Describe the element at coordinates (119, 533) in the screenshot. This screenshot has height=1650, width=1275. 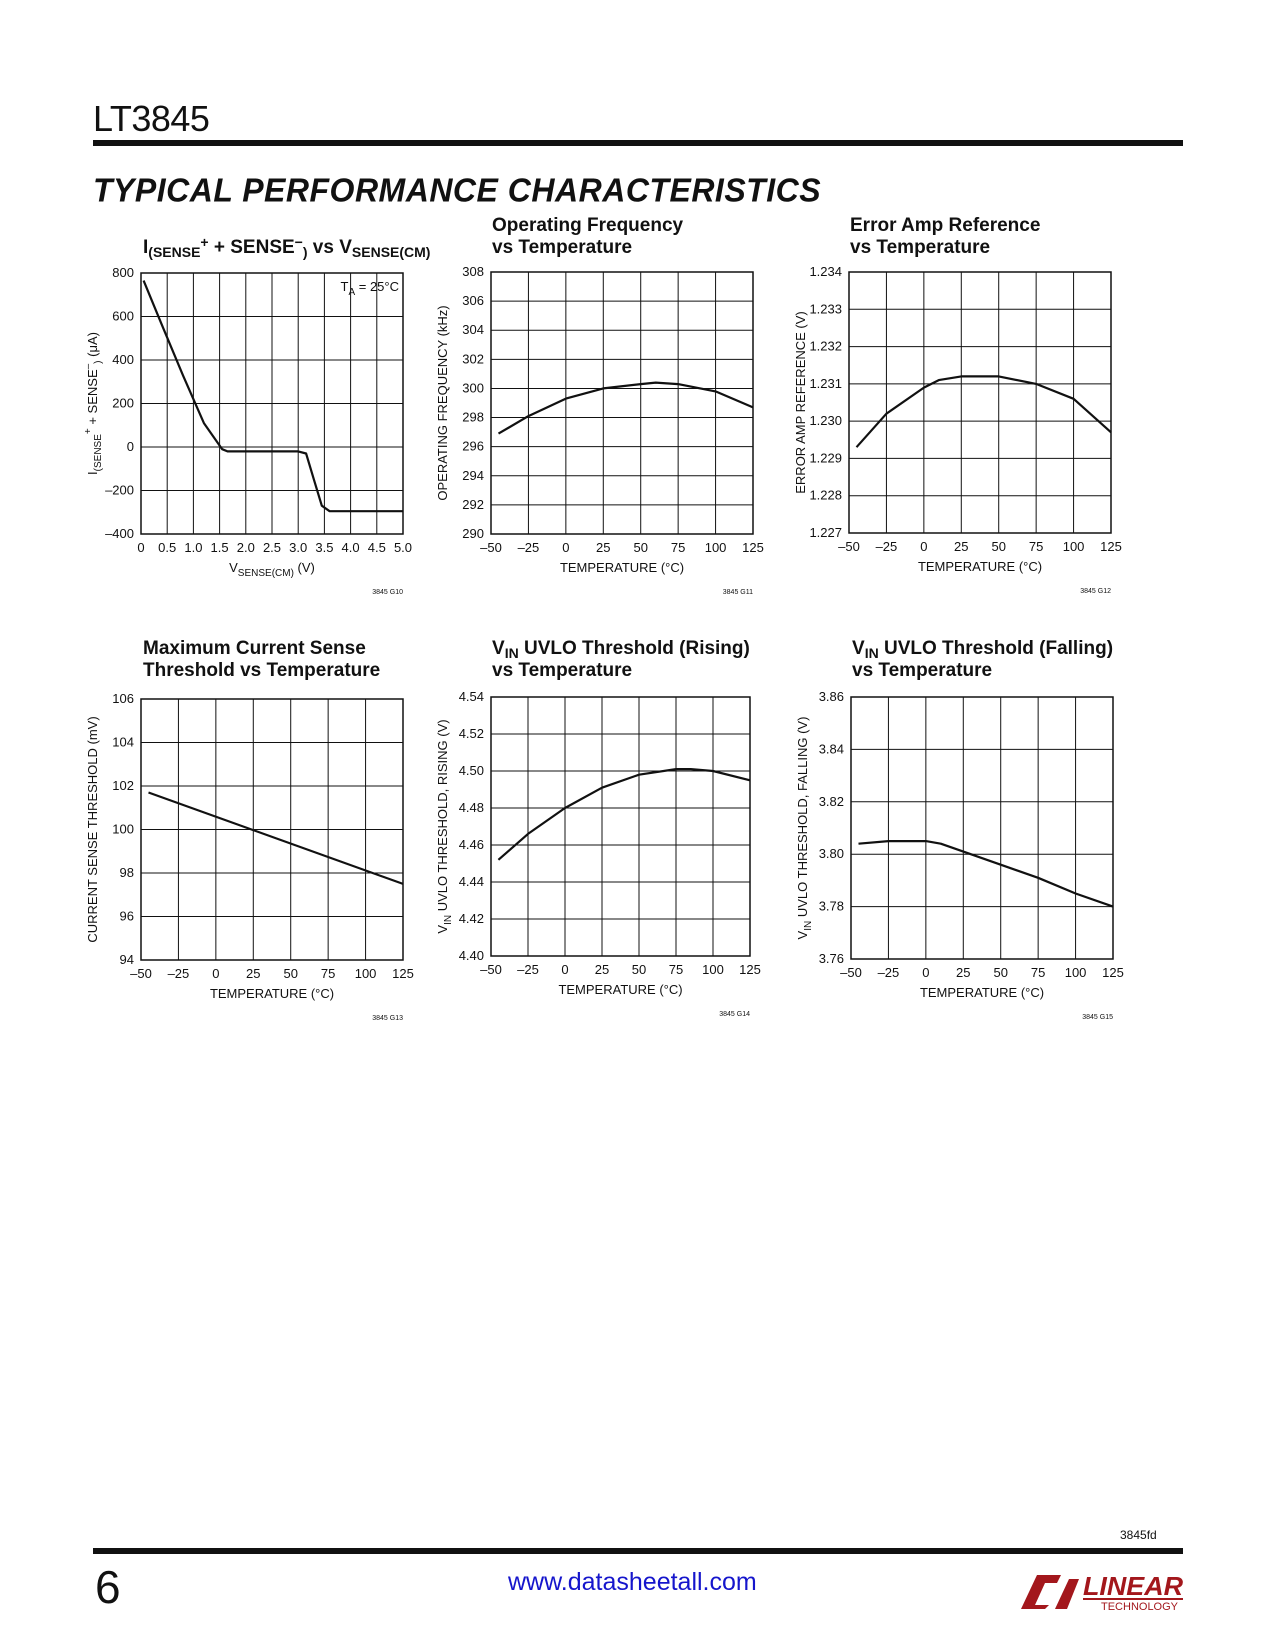
I see `y-tick-label: –400` at that location.